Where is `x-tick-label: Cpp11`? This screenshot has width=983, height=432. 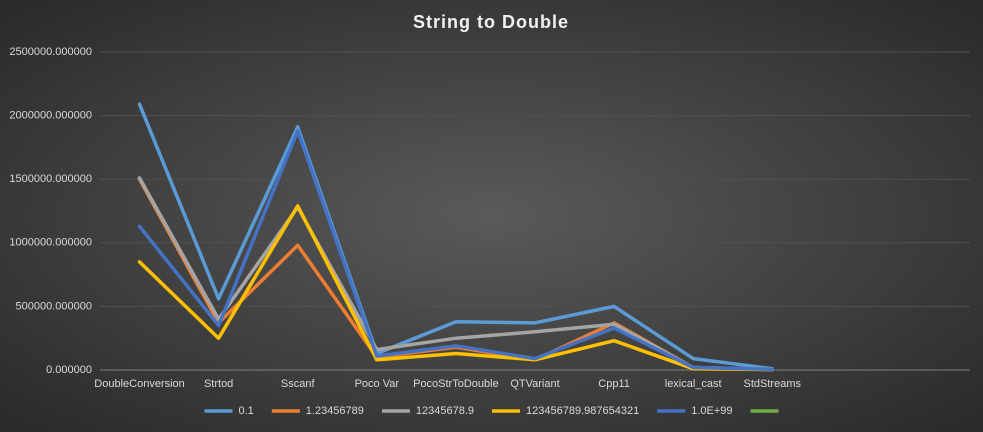 x-tick-label: Cpp11 is located at coordinates (614, 384).